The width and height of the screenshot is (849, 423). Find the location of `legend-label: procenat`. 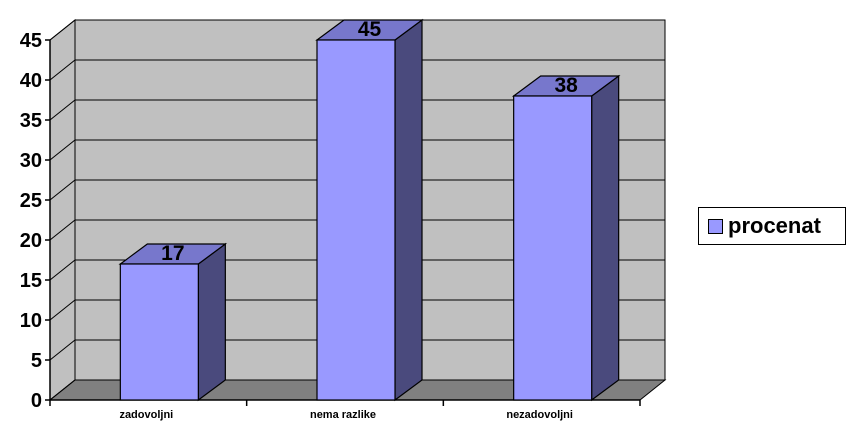

legend-label: procenat is located at coordinates (774, 225).